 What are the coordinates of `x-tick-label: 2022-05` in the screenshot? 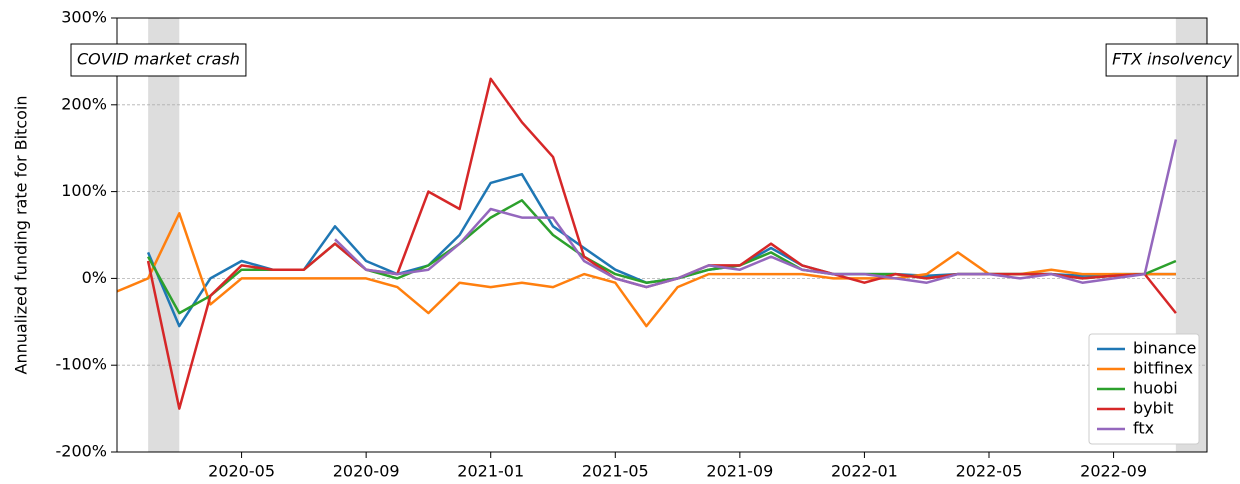 It's located at (989, 471).